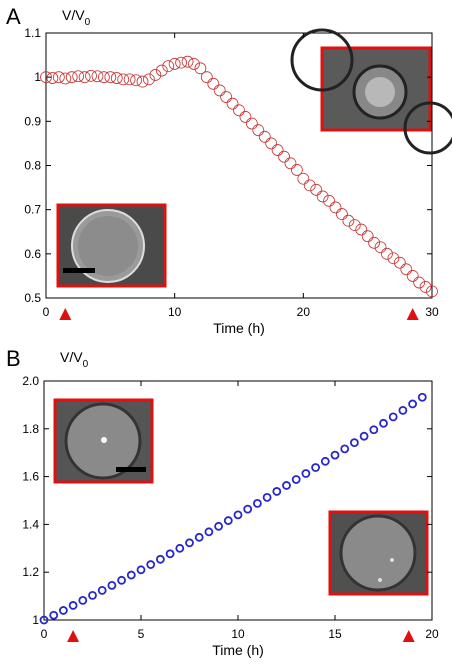 This screenshot has width=452, height=665. Describe the element at coordinates (335, 634) in the screenshot. I see `x-tick-label: 15` at that location.